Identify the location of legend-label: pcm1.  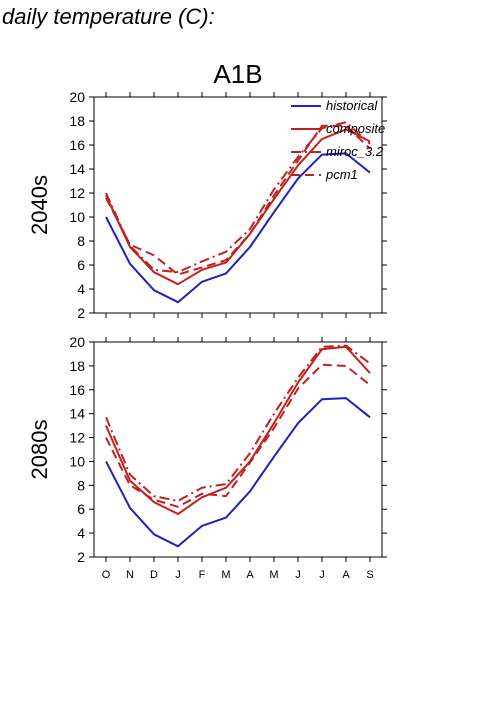
(341, 174).